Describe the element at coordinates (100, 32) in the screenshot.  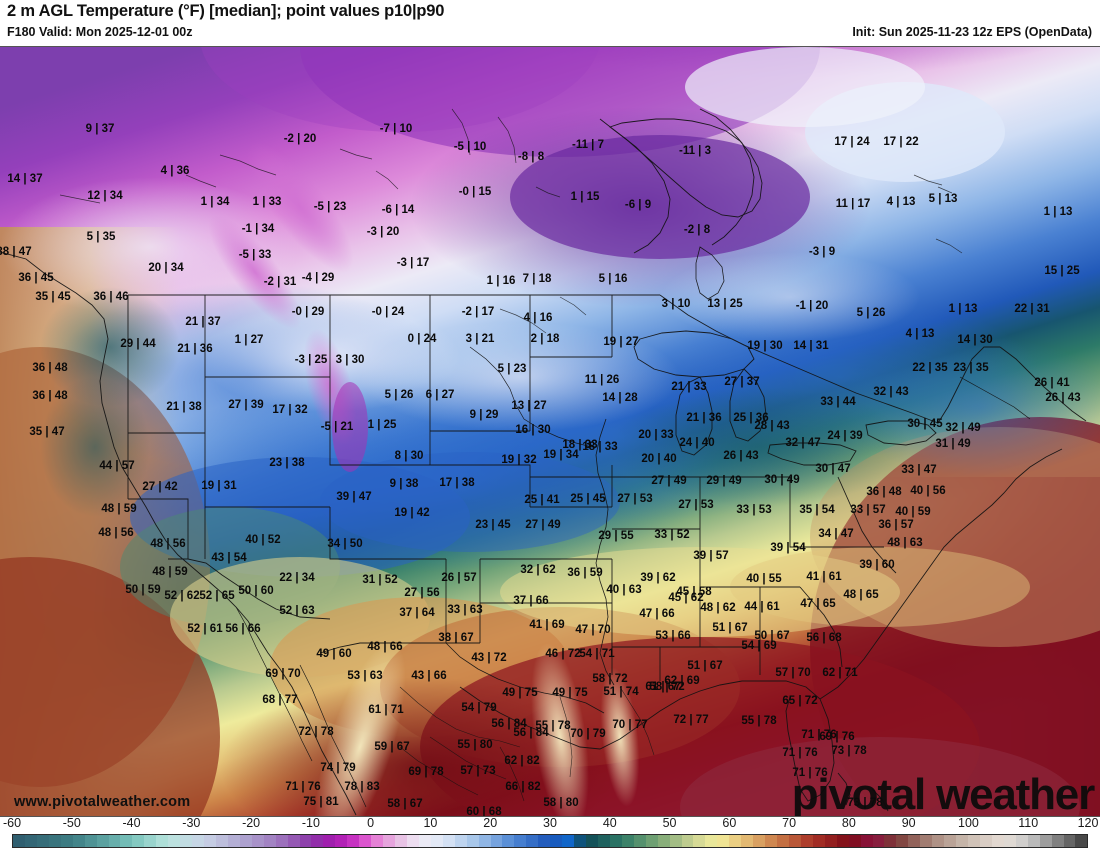
I see `valid-time-label: F180 Valid: Mon 2025-12-01 00z` at that location.